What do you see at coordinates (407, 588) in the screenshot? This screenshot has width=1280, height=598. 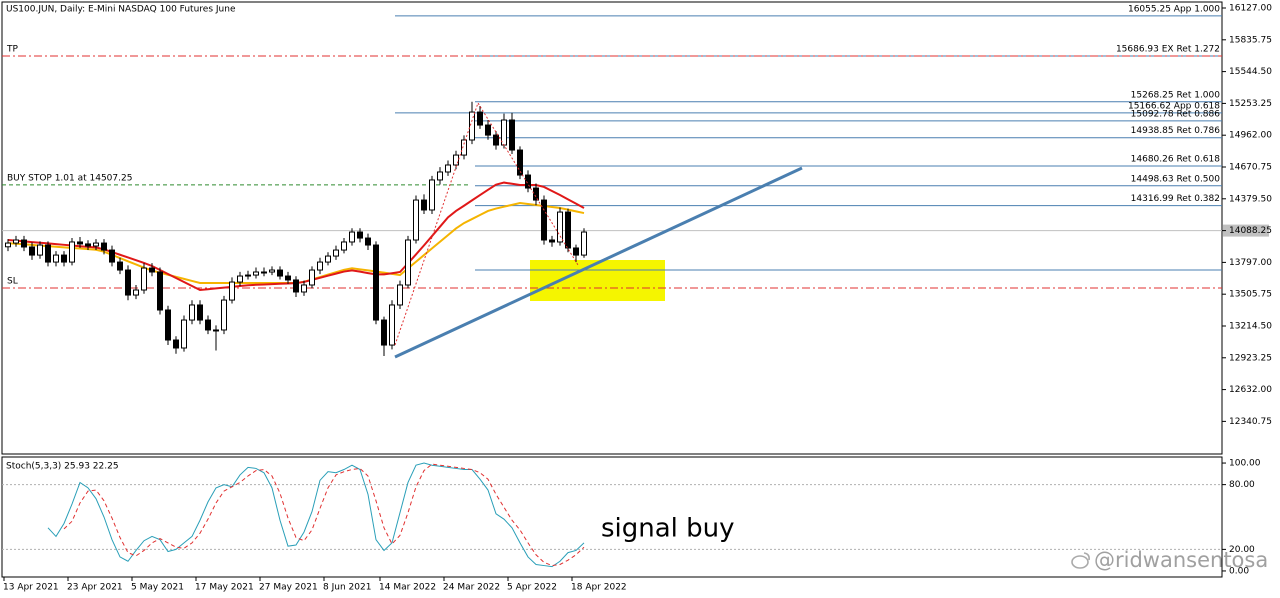 I see `x-tick-label: 14 Mar 2022` at bounding box center [407, 588].